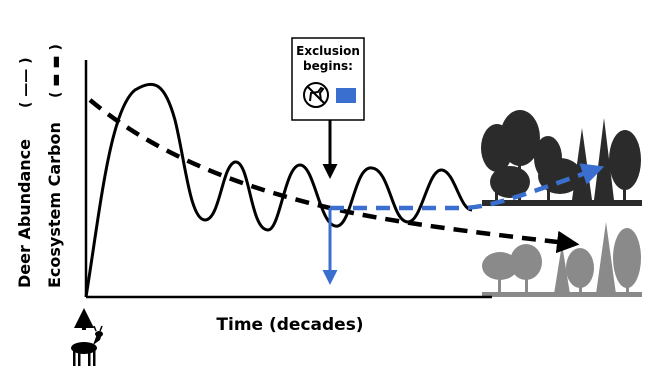  Describe the element at coordinates (328, 51) in the screenshot. I see `callout-line-1: Exclusion` at that location.